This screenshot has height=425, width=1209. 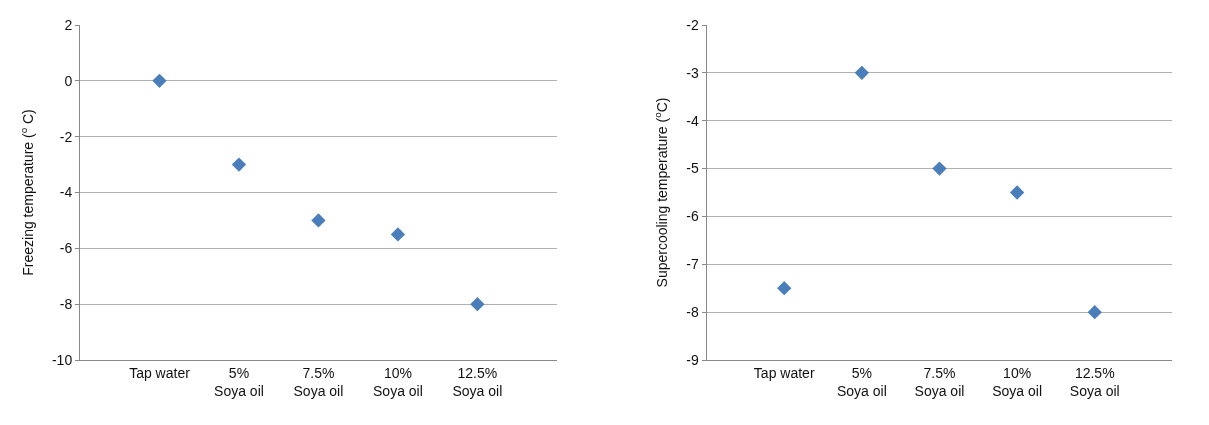 I want to click on y-tick-label: 2, so click(x=68, y=24).